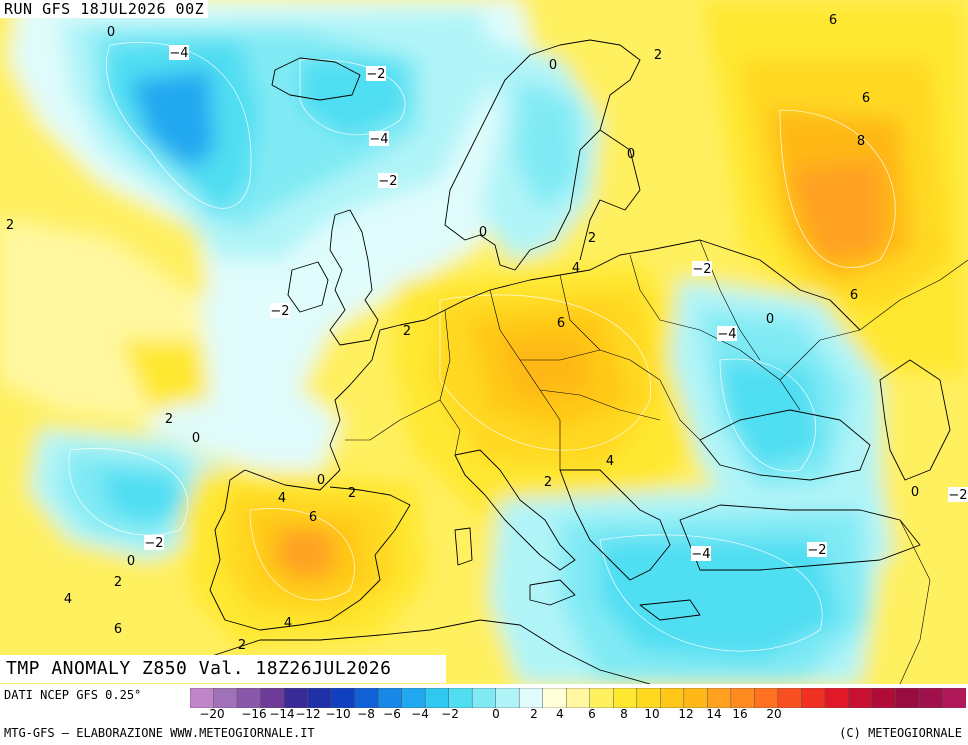  Describe the element at coordinates (282, 714) in the screenshot. I see `color-scale-tick-label: −14` at that location.